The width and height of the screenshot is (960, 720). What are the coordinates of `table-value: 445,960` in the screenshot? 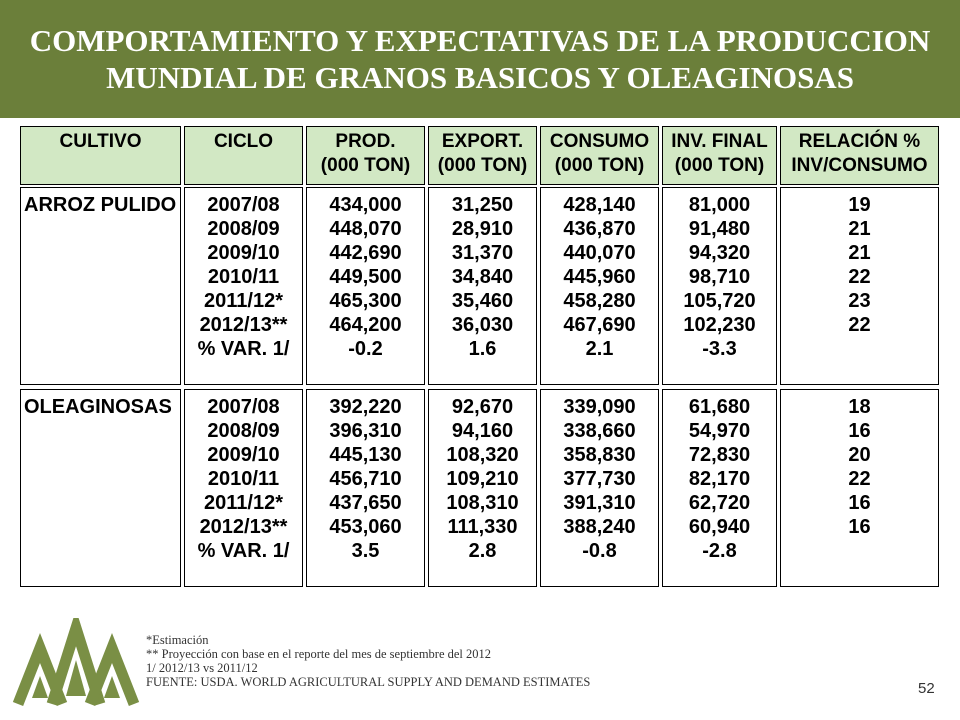 It's located at (599, 277).